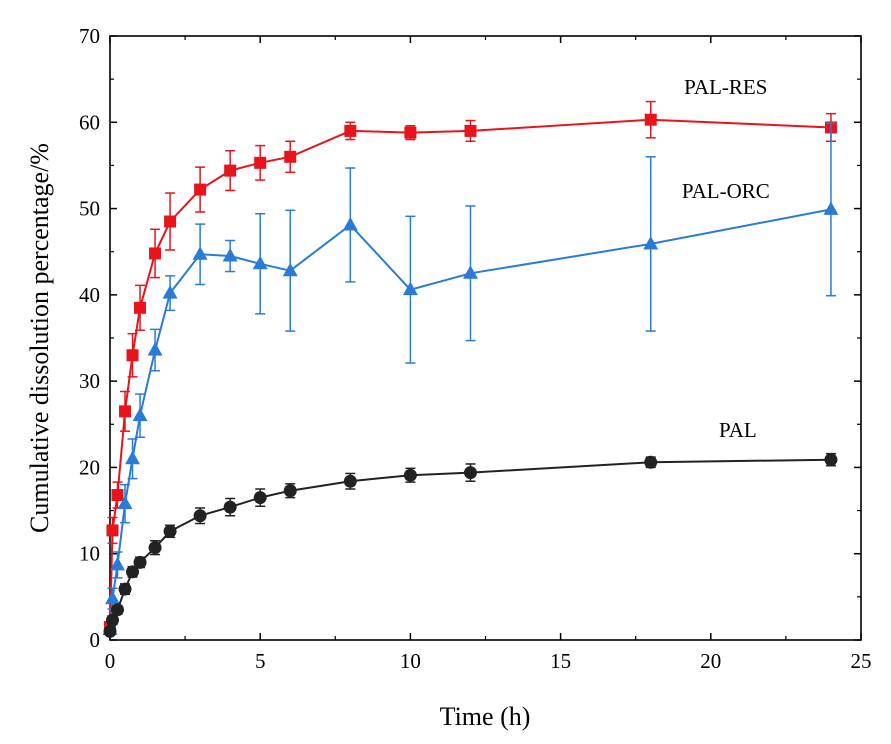 This screenshot has height=744, width=891. What do you see at coordinates (95, 640) in the screenshot?
I see `y-tick-label: 0` at bounding box center [95, 640].